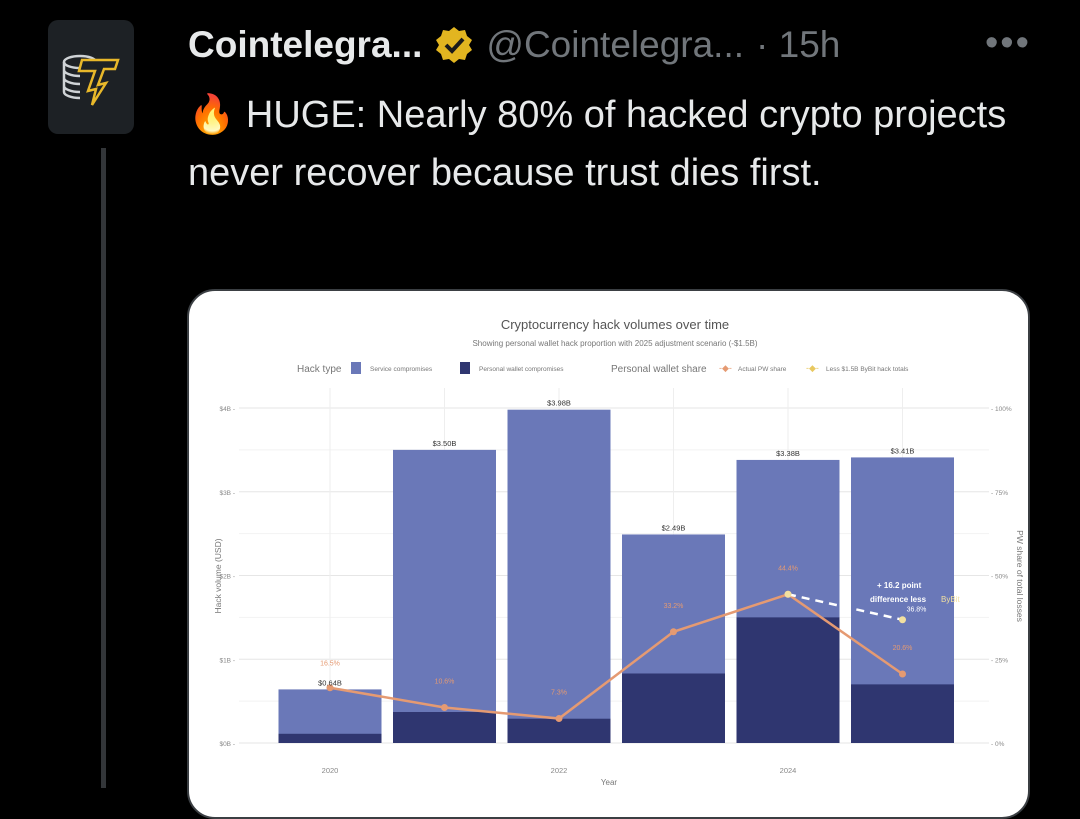  I want to click on bar-personal-2020, so click(330, 738).